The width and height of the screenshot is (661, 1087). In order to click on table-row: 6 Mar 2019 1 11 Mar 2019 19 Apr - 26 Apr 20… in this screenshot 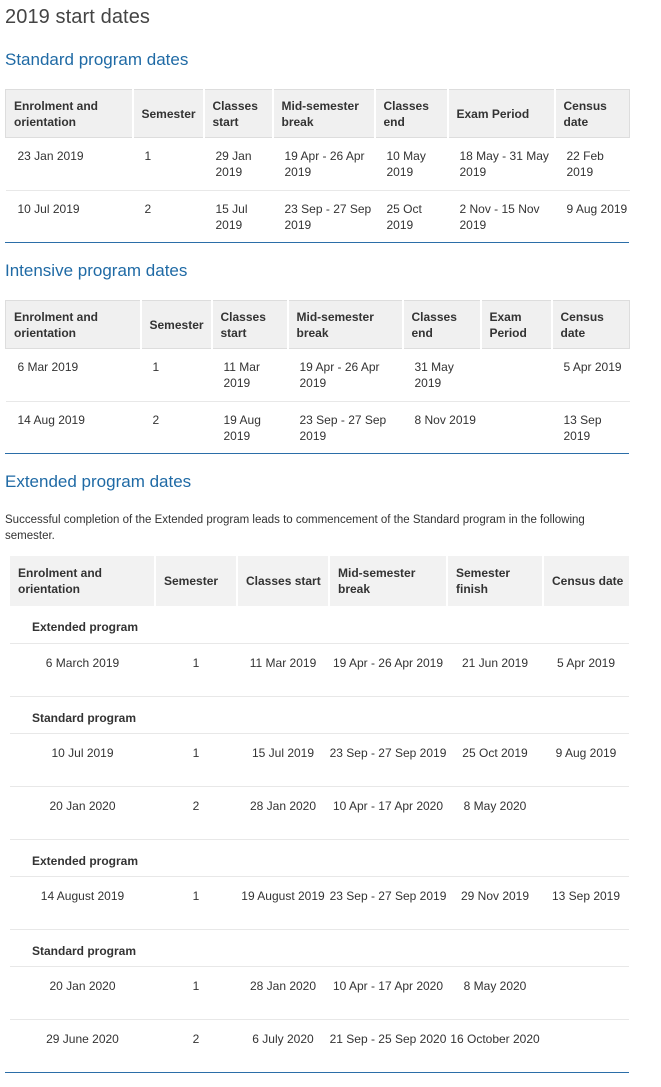, I will do `click(317, 375)`.